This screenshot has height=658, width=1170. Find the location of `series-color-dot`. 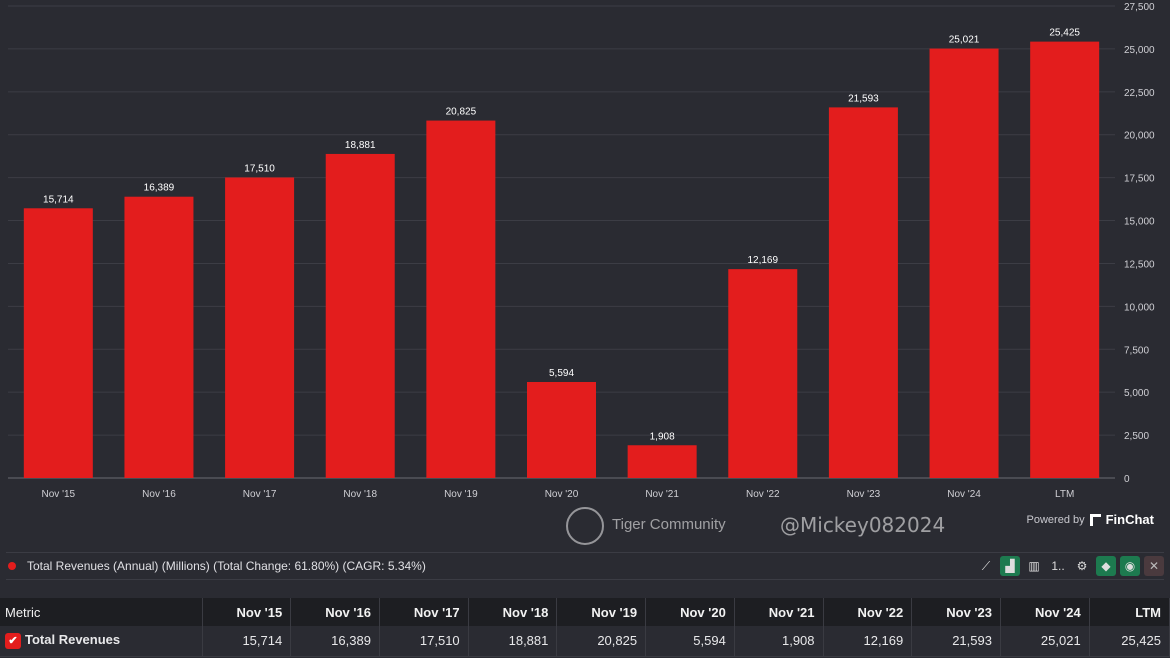

series-color-dot is located at coordinates (12, 566).